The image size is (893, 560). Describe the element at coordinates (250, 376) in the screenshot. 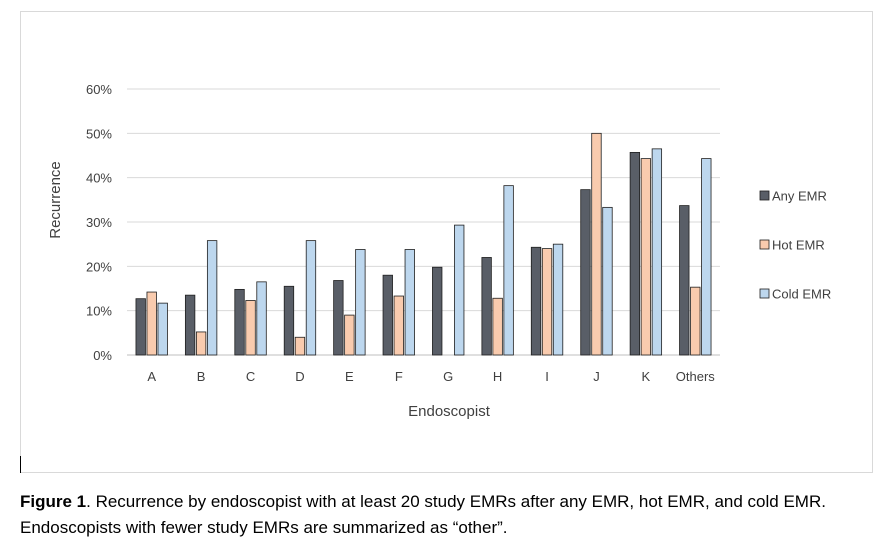

I see `x-tick-label: C` at that location.